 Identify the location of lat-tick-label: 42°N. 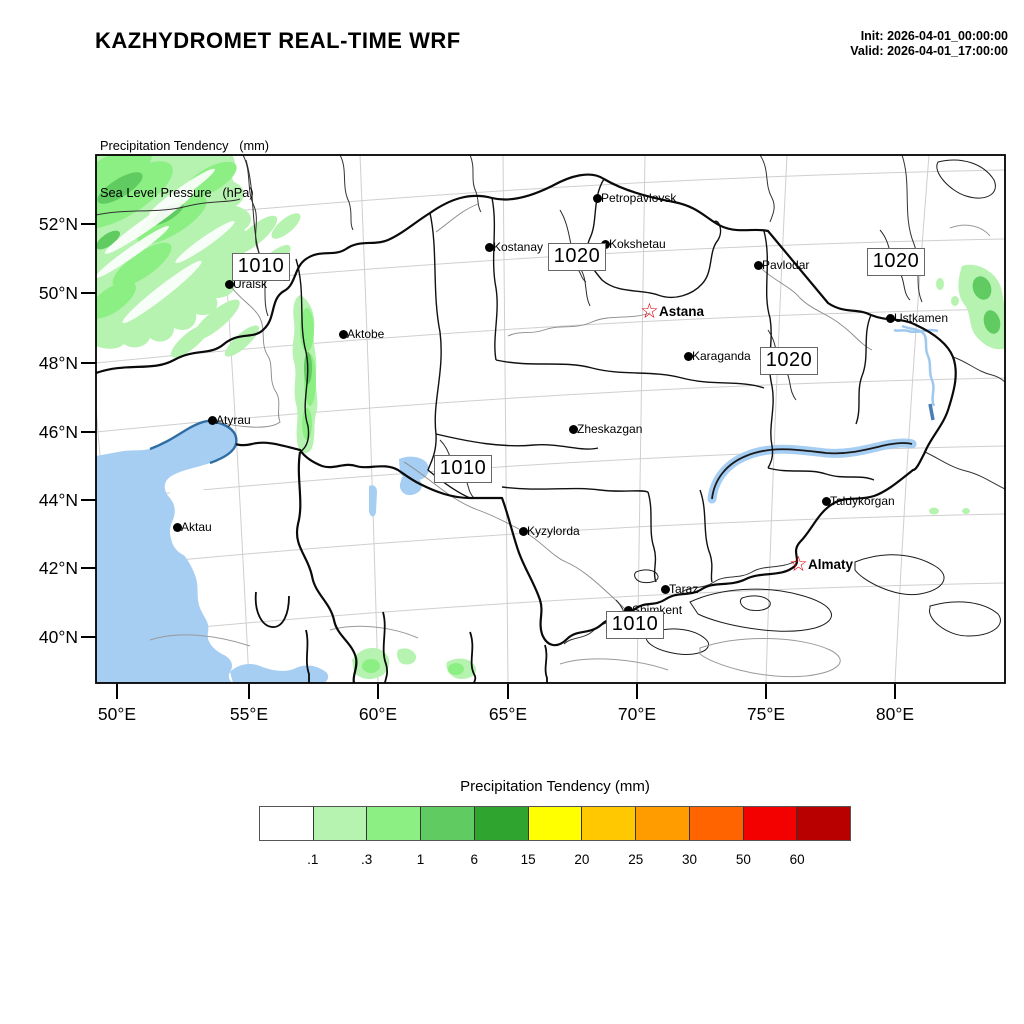
(58, 568).